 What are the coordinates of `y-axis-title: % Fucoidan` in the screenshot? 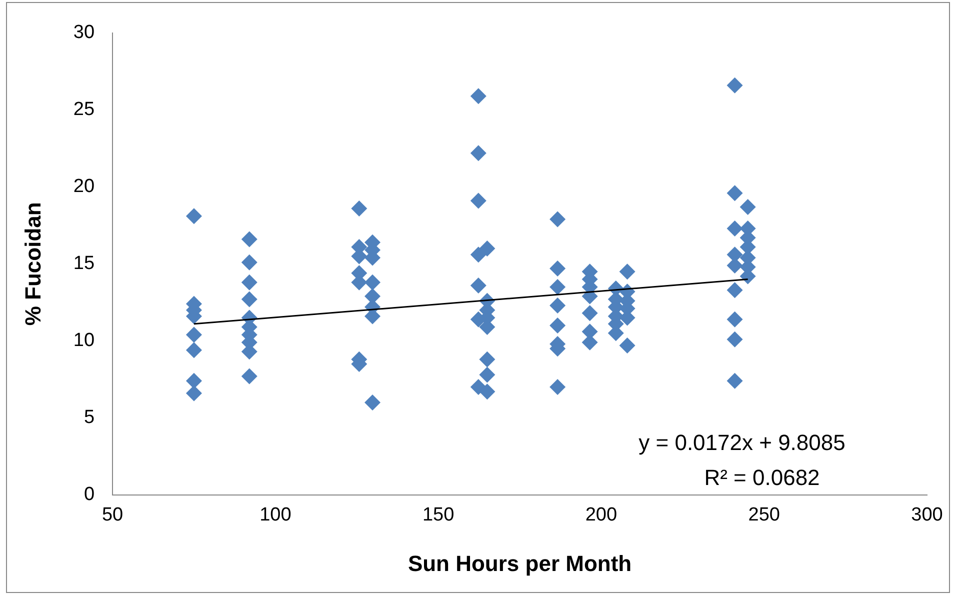 It's located at (33, 264).